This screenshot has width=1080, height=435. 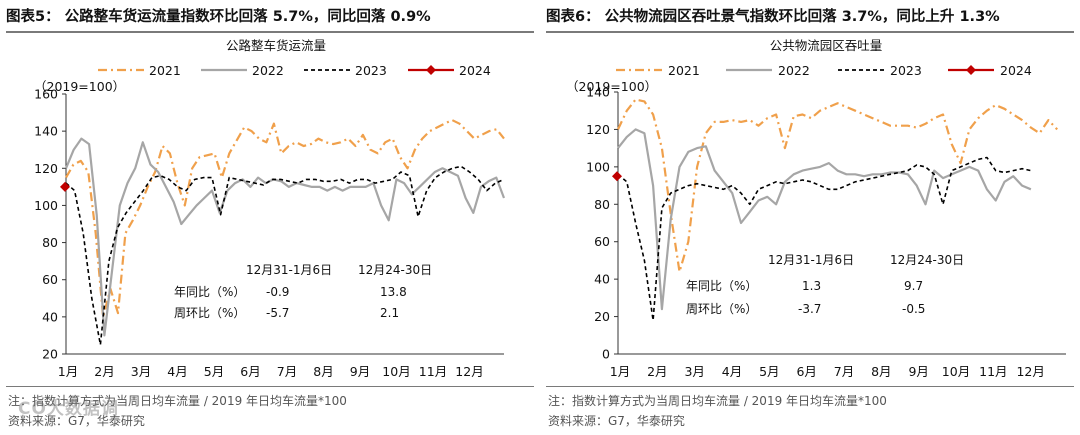 I want to click on stats-yoy-value-2: 13.8, so click(x=393, y=292).